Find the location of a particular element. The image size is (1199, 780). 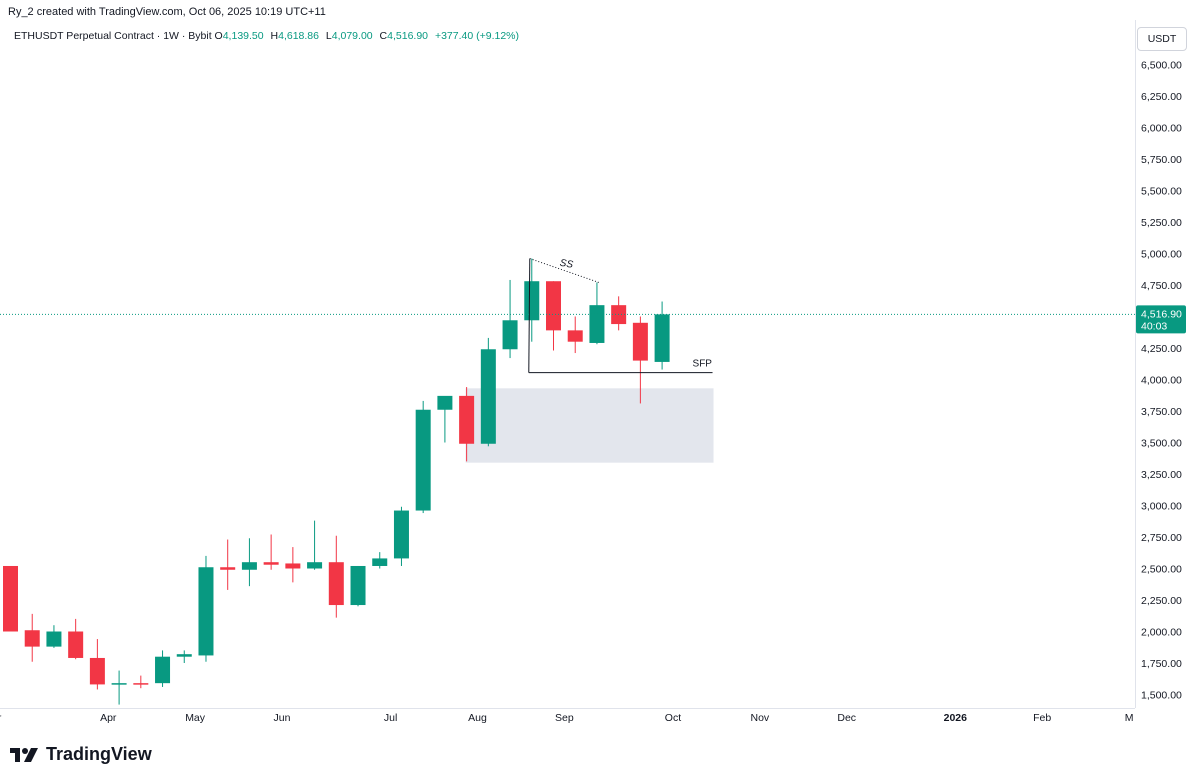

tradingview-logo-icon is located at coordinates (24, 754).